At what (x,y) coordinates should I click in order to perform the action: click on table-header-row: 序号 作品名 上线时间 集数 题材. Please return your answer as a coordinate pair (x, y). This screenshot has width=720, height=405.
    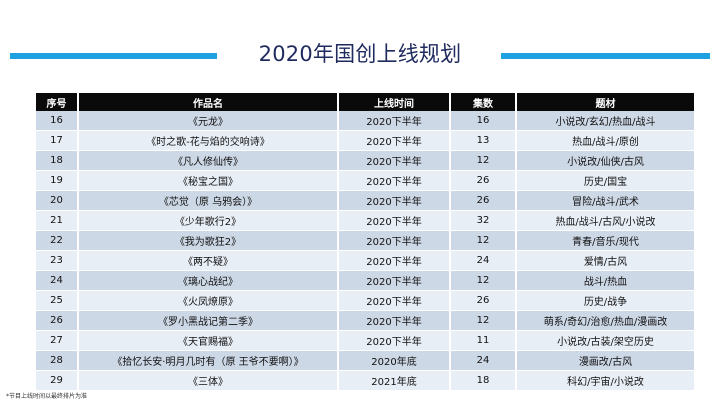
    Looking at the image, I should click on (365, 102).